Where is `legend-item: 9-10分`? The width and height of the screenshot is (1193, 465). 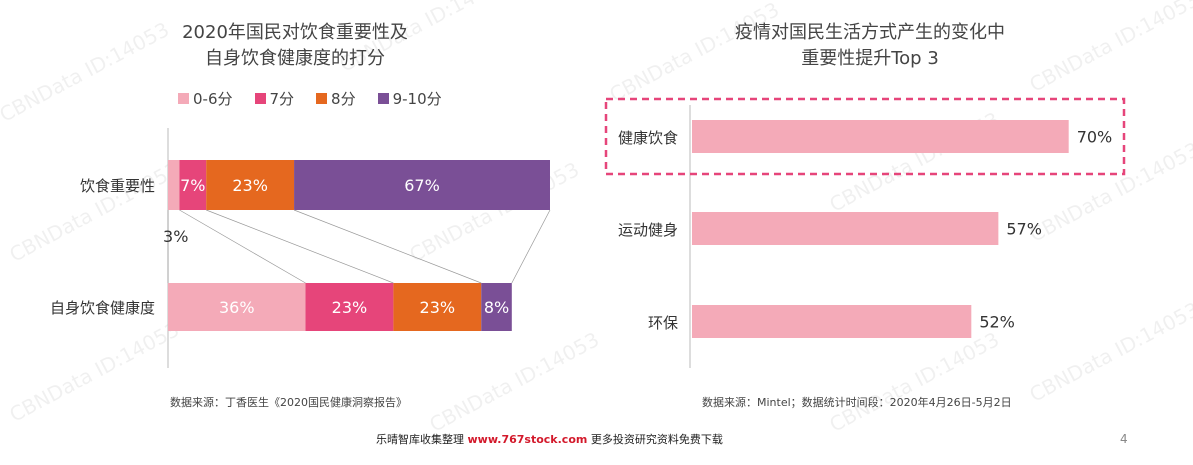 legend-item: 9-10分 is located at coordinates (409, 98).